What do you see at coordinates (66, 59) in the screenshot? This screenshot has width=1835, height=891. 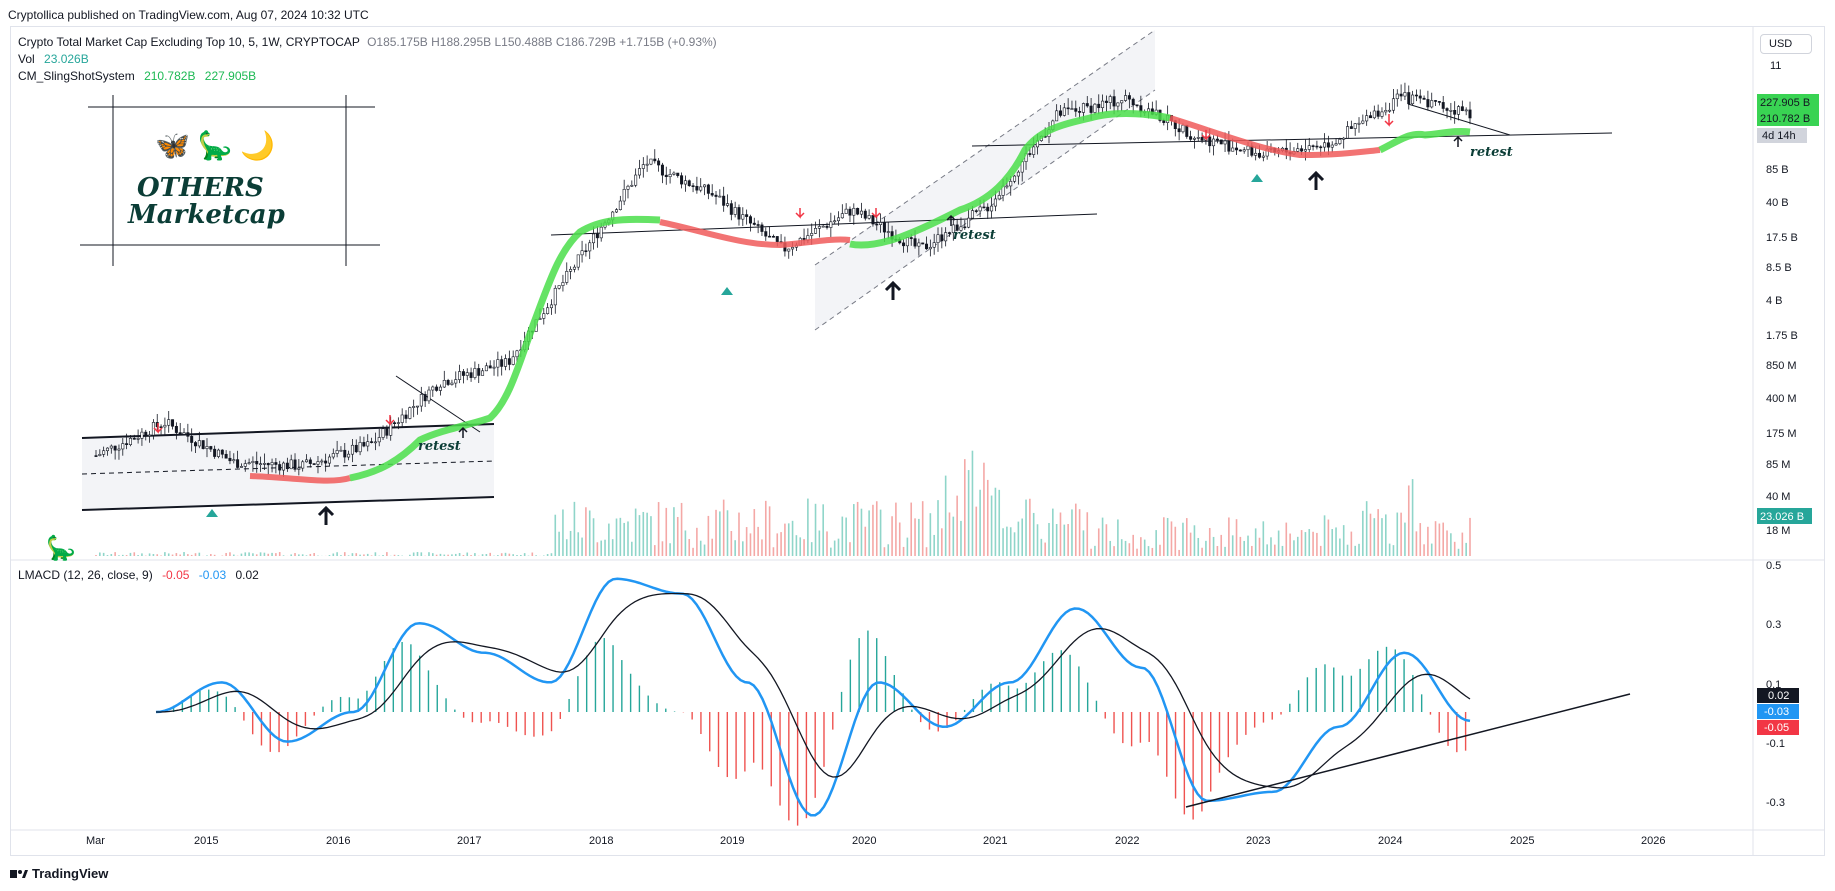 I see `legend-vol-value: 23.026B` at bounding box center [66, 59].